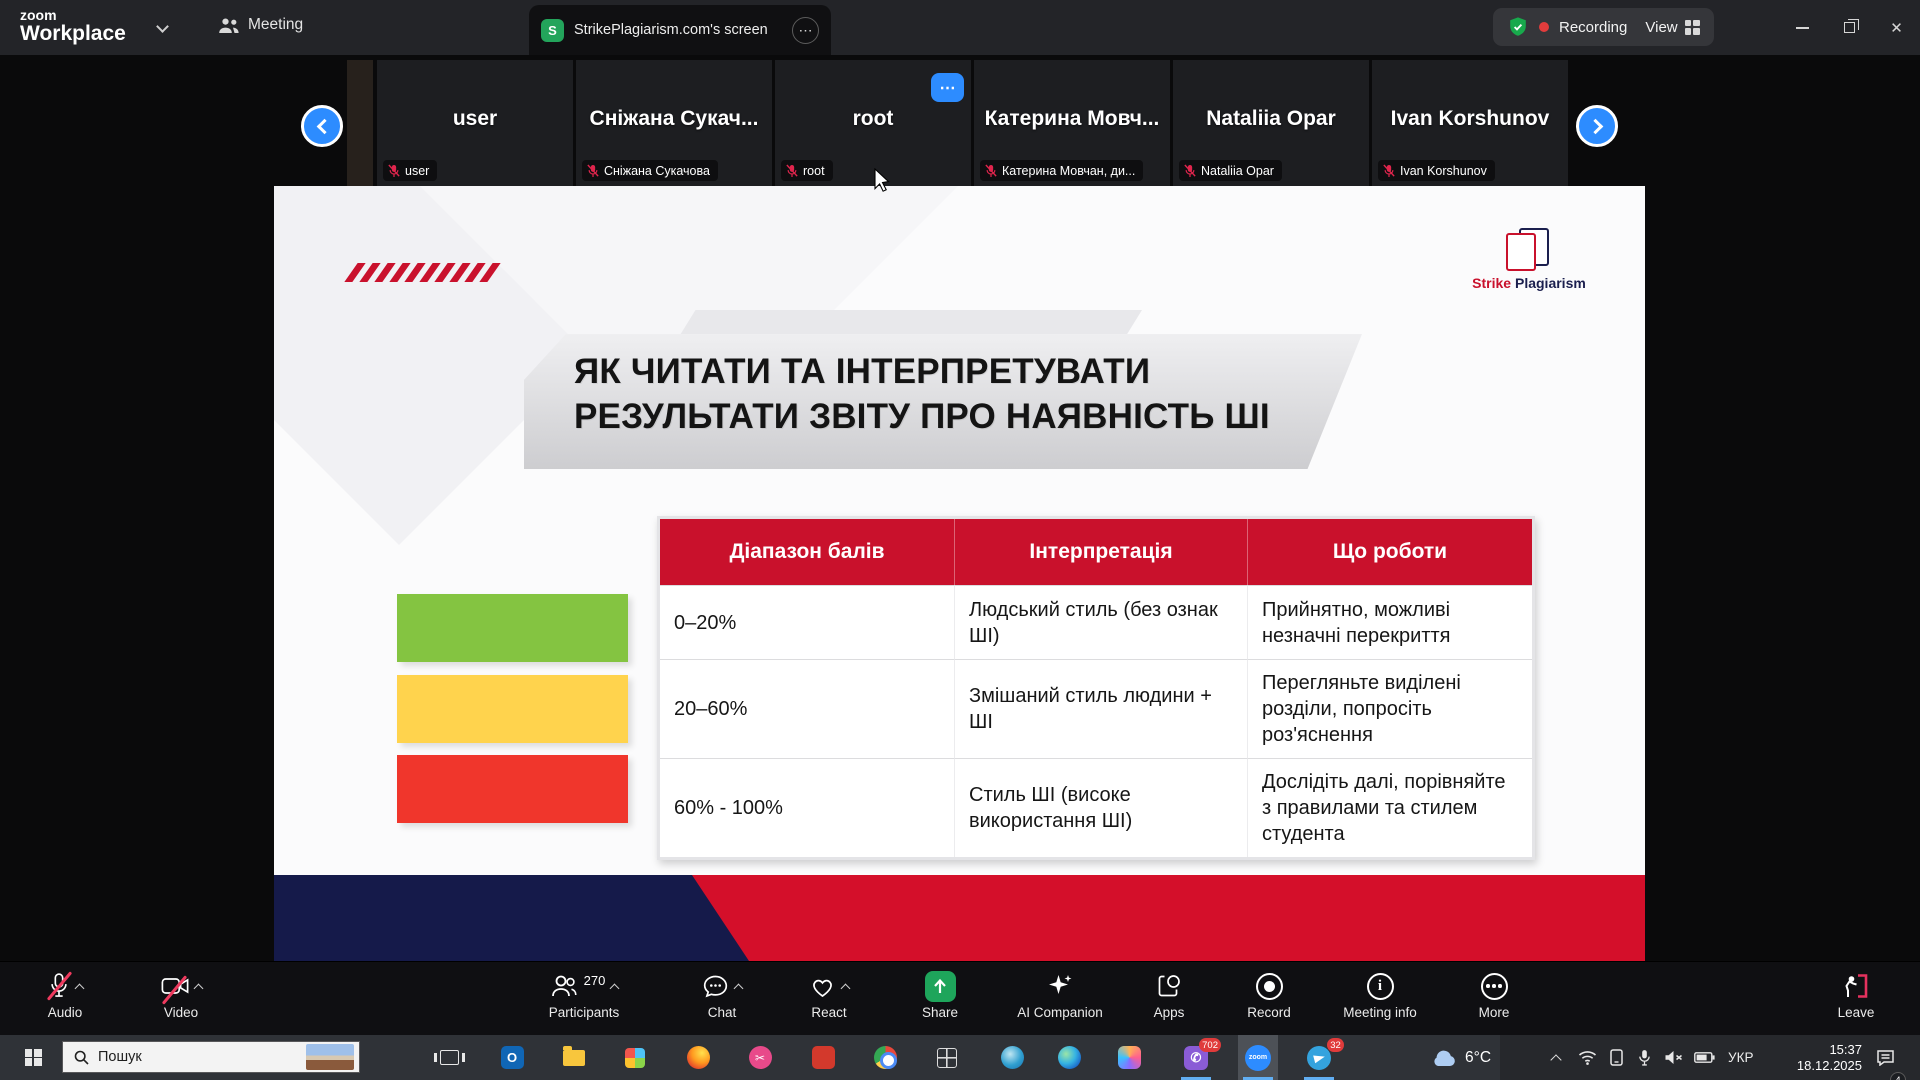 The height and width of the screenshot is (1080, 1920). What do you see at coordinates (33, 1057) in the screenshot?
I see `start-button` at bounding box center [33, 1057].